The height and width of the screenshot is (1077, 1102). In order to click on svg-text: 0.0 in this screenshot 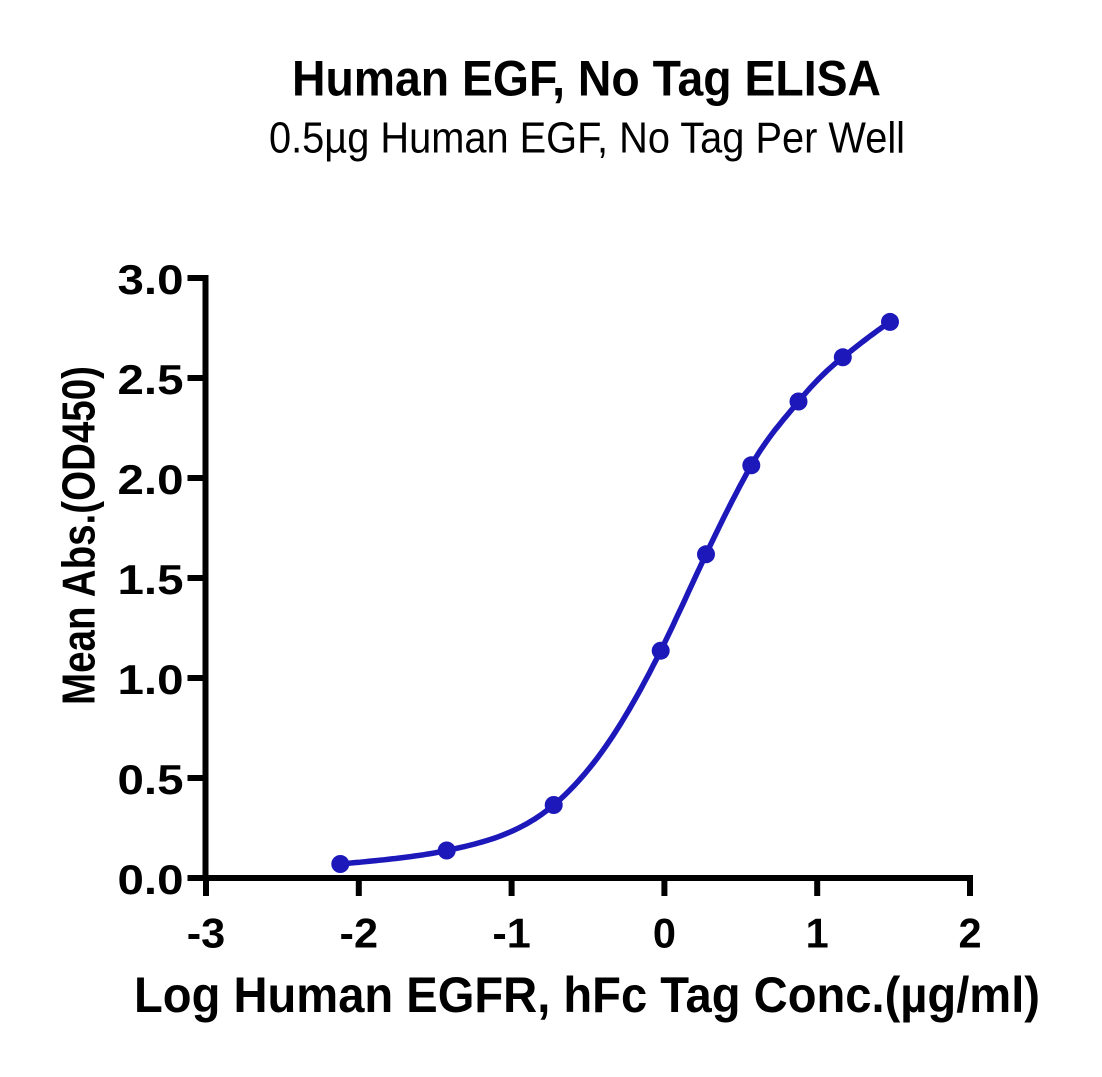, I will do `click(151, 879)`.